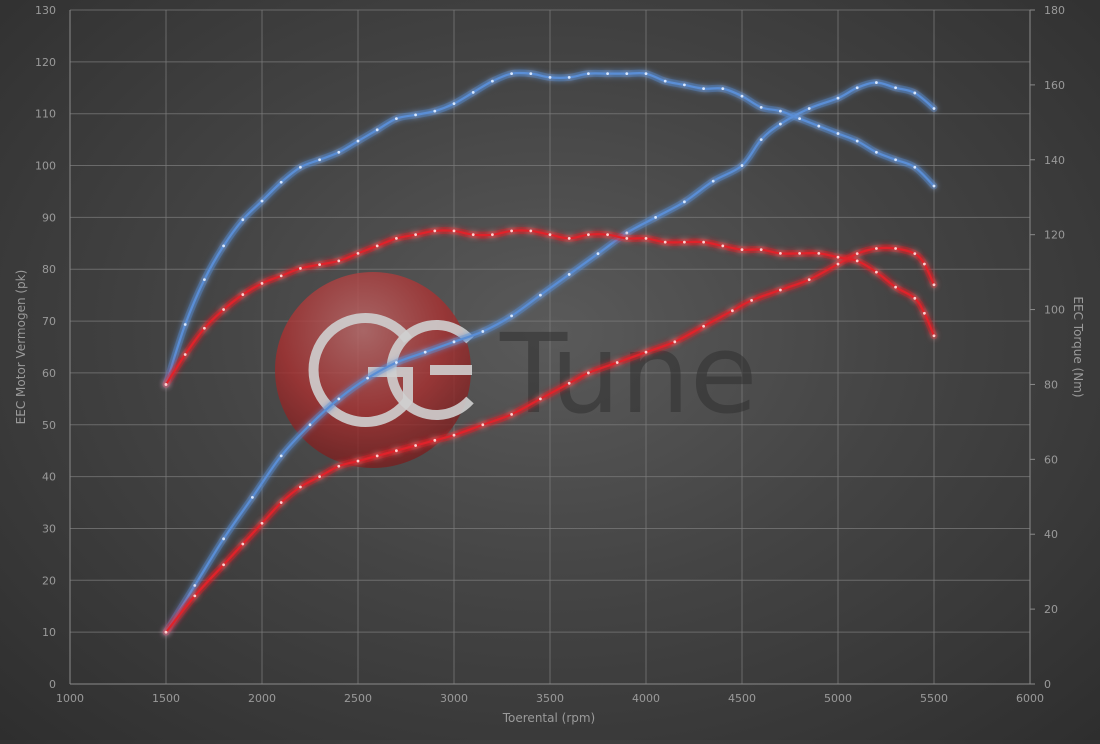 The width and height of the screenshot is (1100, 744). What do you see at coordinates (646, 698) in the screenshot?
I see `x-tick-label: 4000` at bounding box center [646, 698].